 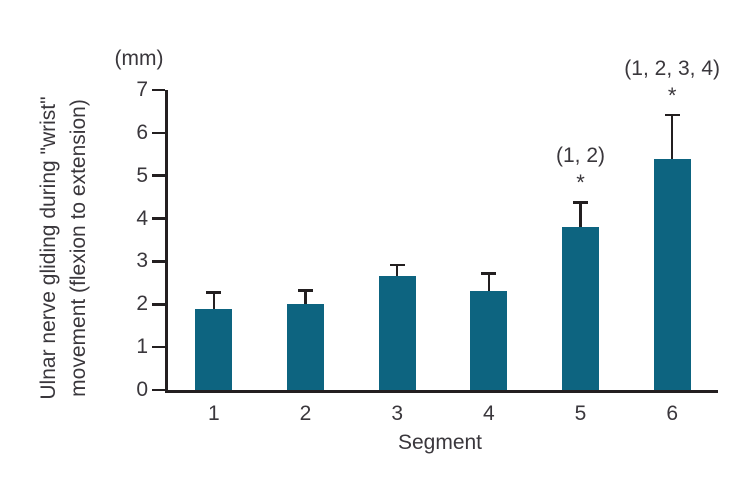 What do you see at coordinates (139, 58) in the screenshot?
I see `y-axis-unit-label: (mm)` at bounding box center [139, 58].